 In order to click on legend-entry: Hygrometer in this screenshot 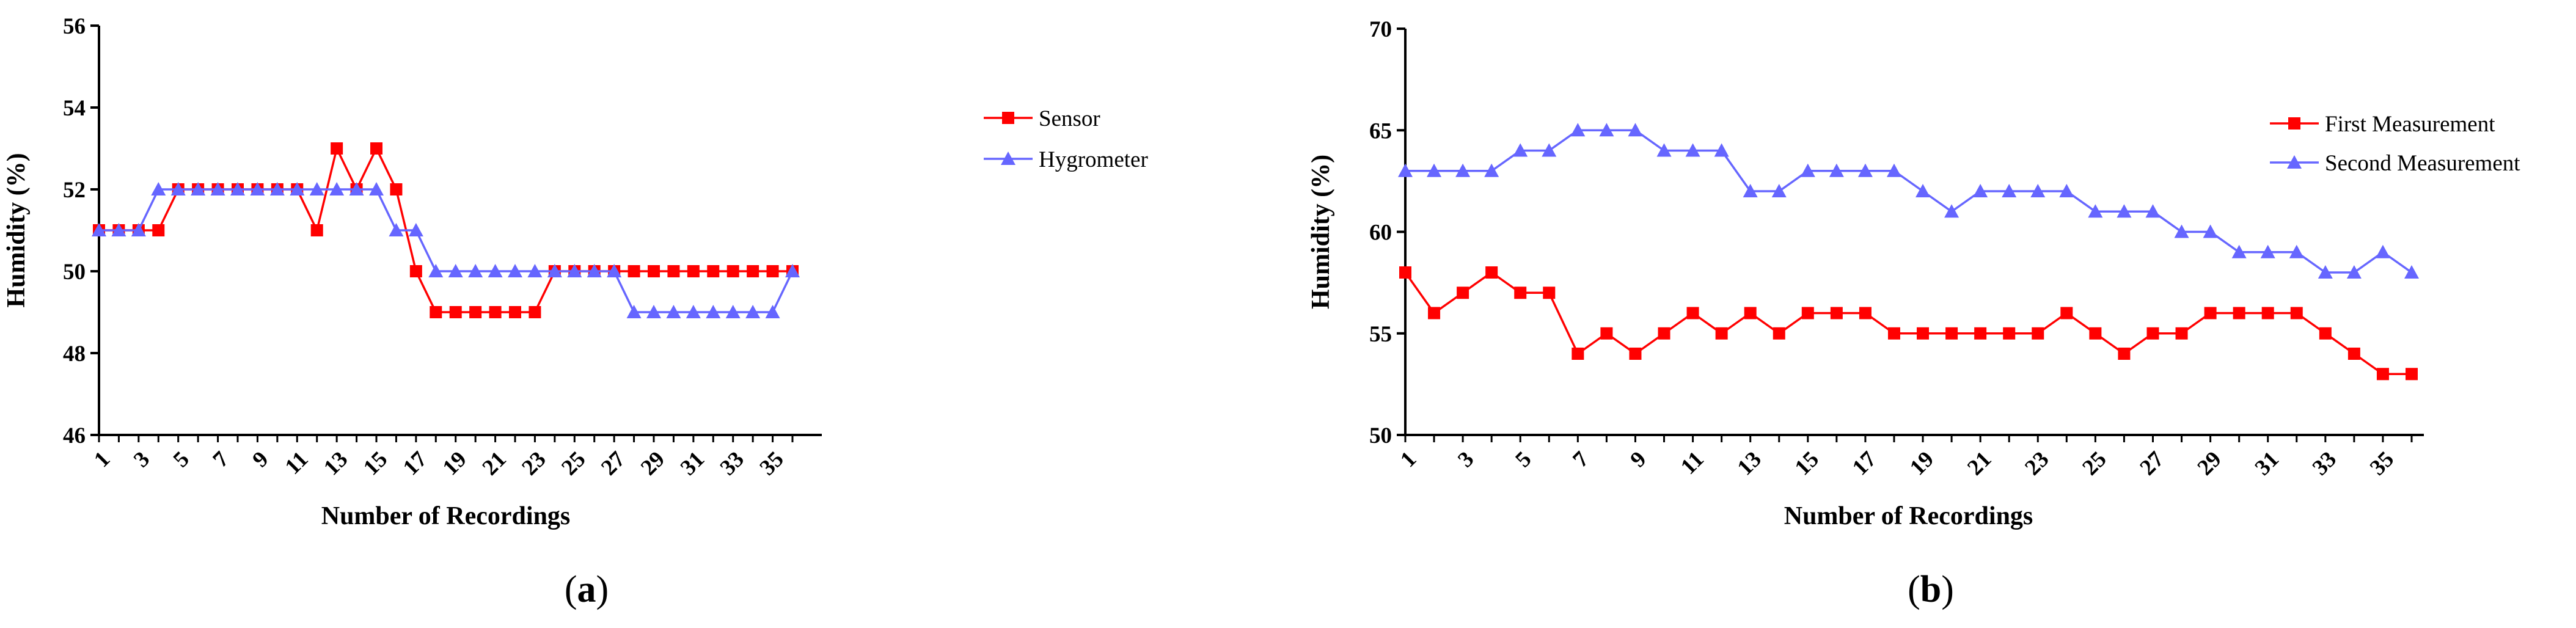, I will do `click(1066, 159)`.